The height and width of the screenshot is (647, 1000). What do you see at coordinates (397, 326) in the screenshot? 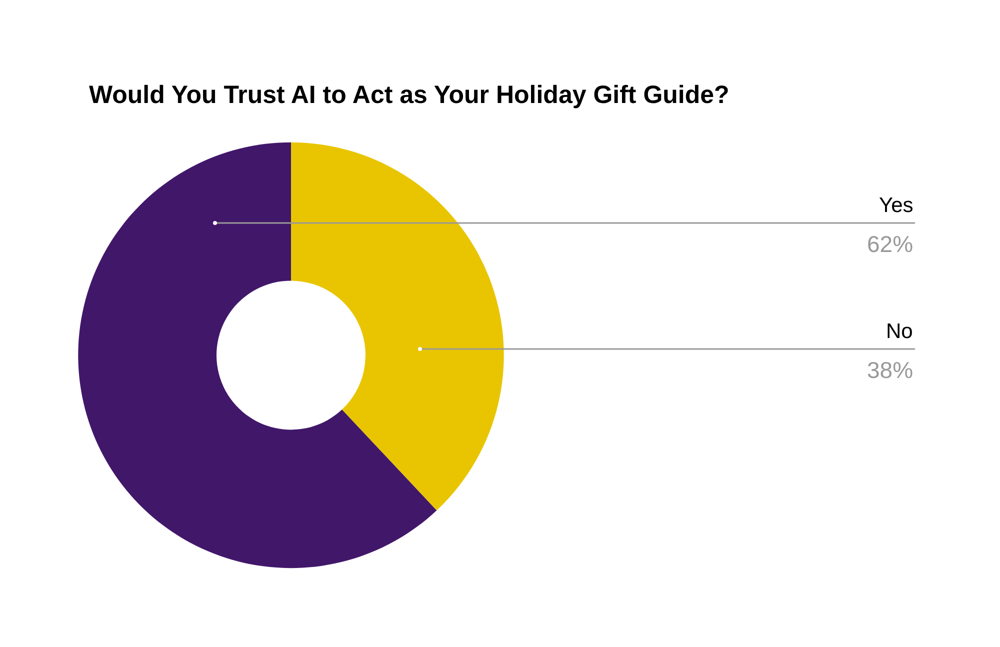
I see `donut-slice` at bounding box center [397, 326].